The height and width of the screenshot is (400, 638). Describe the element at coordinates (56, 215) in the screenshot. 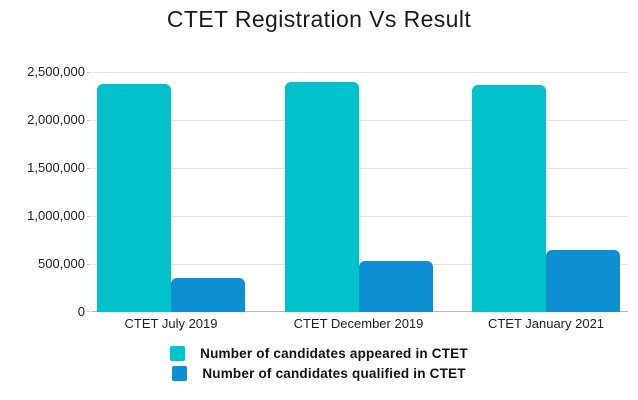

I see `y-tick-label: 1,000,000` at that location.